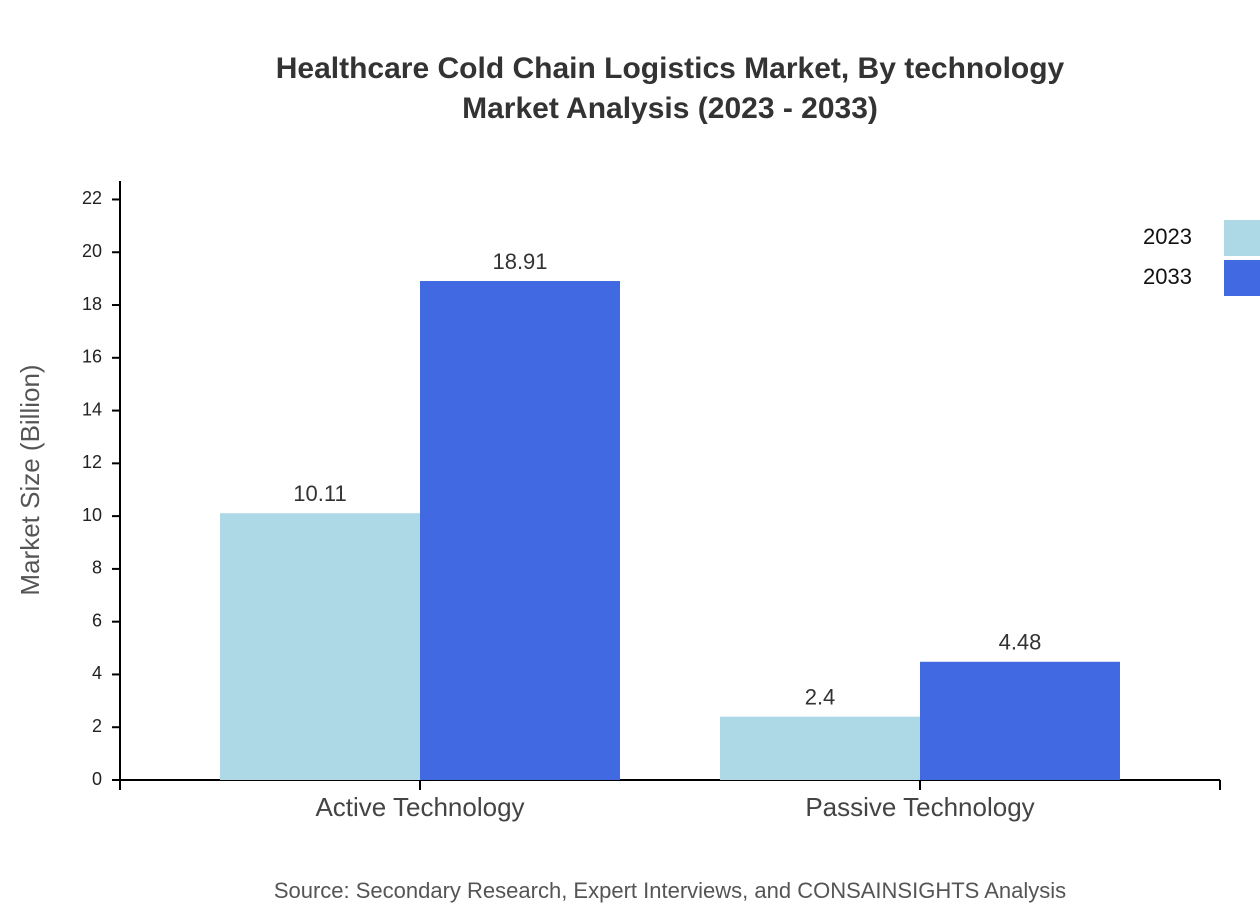 The width and height of the screenshot is (1260, 920). Describe the element at coordinates (92, 357) in the screenshot. I see `y-tick-label: 16` at that location.